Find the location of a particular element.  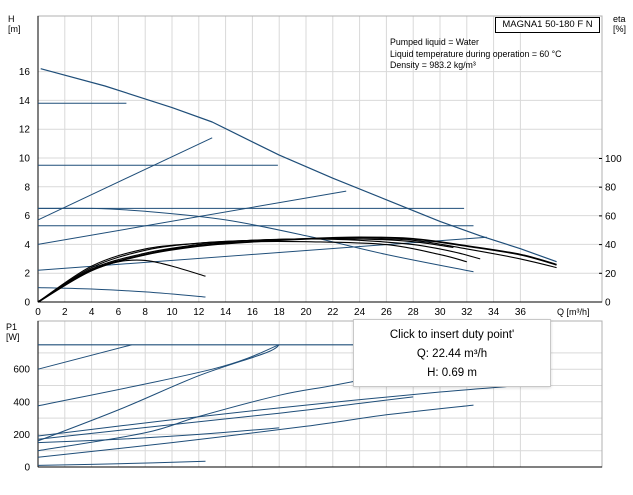

head-tick-label: 14 is located at coordinates (25, 101).